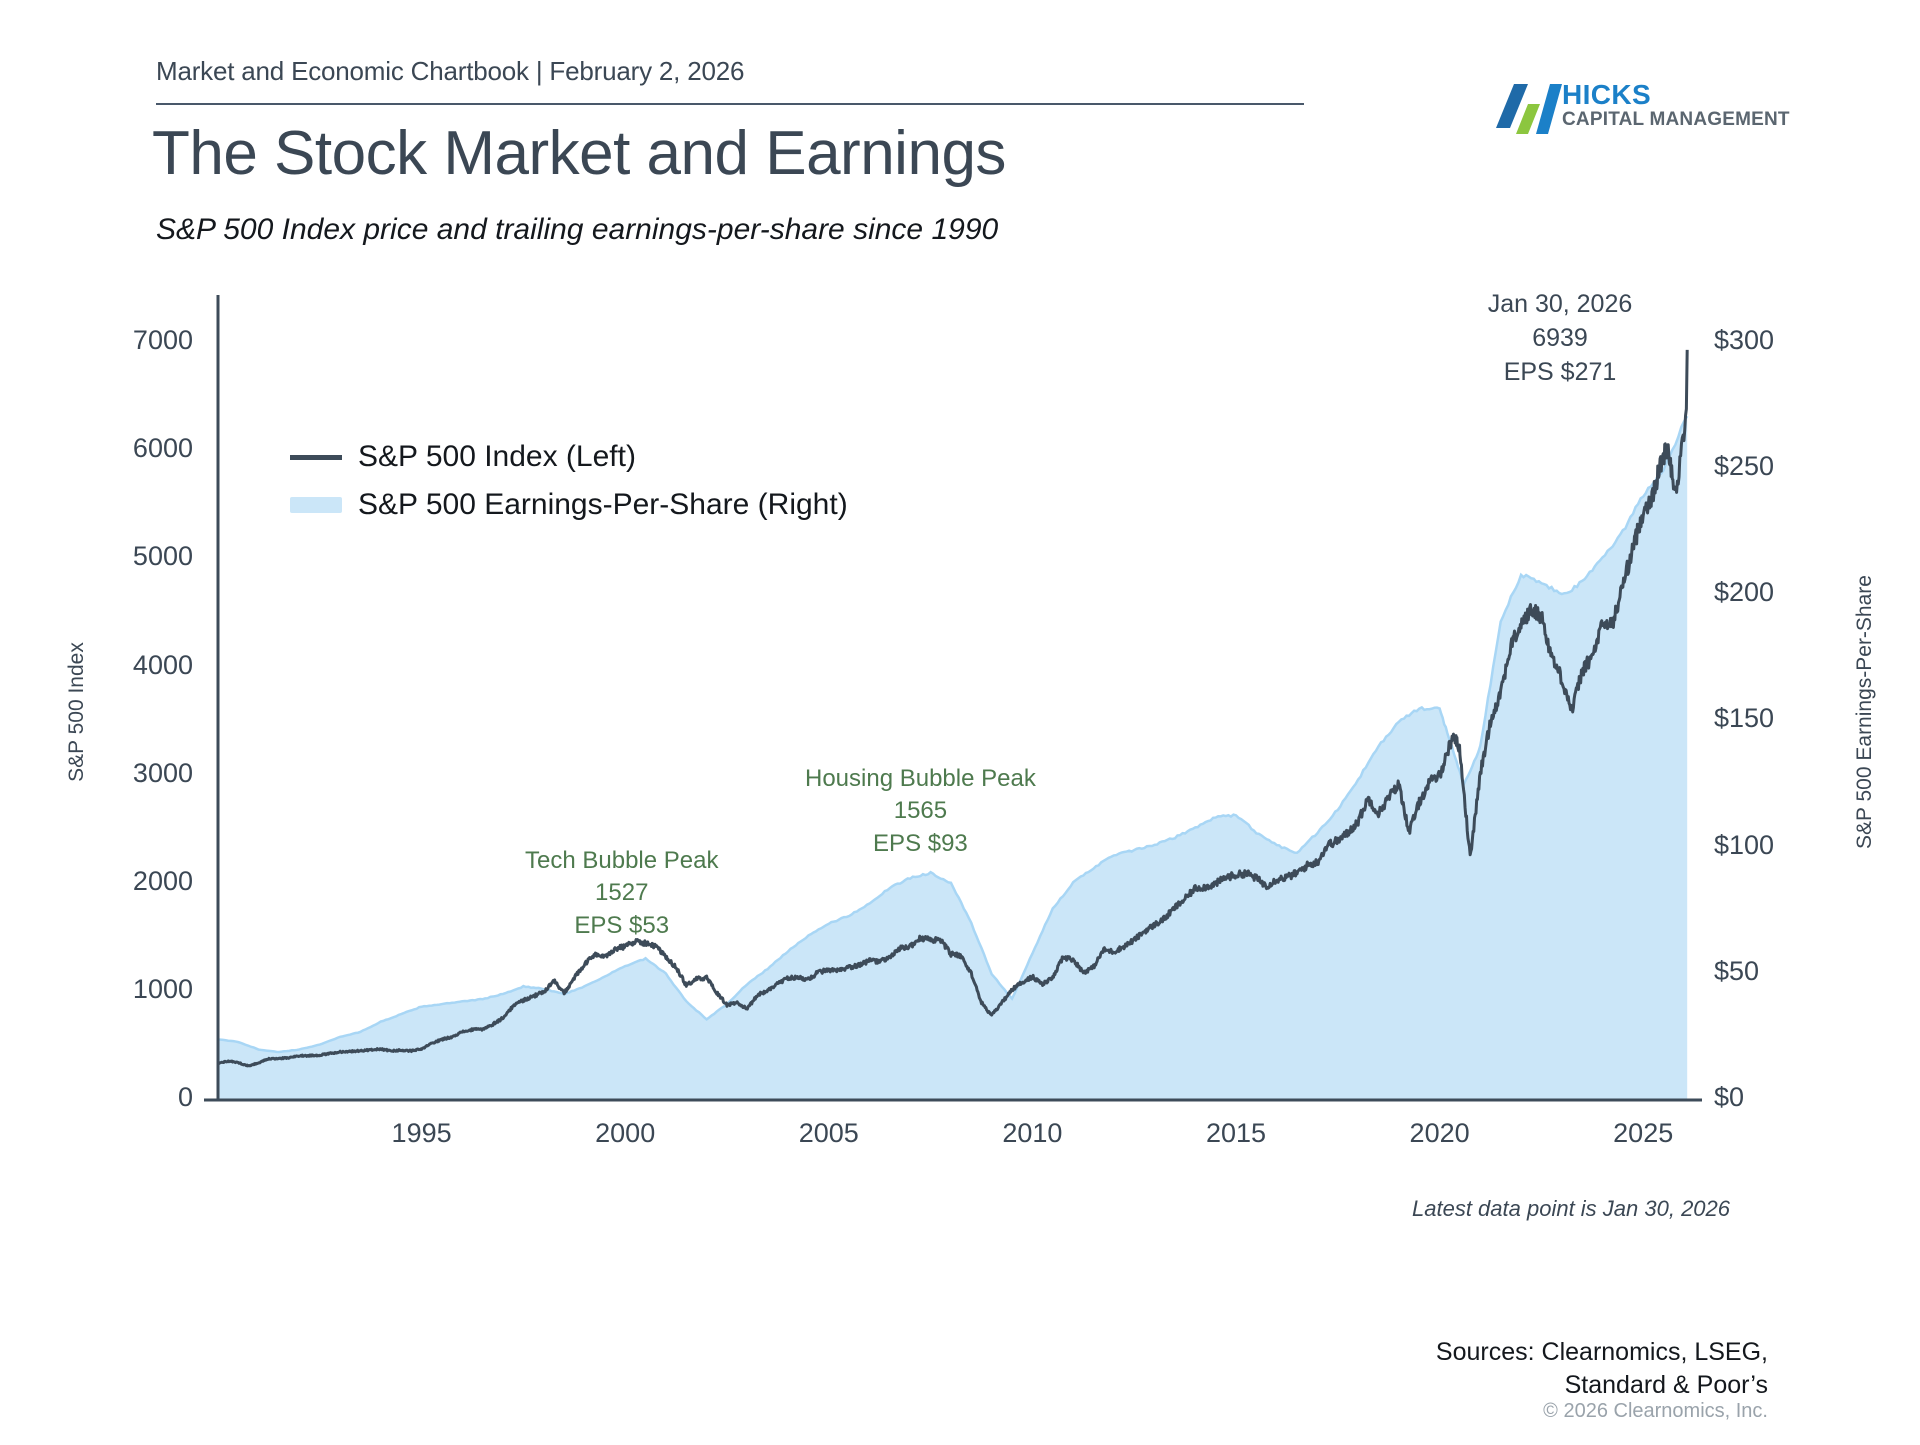  I want to click on annotation-tech-bubble-peak: Tech Bubble Peak 1527 EPS $53, so click(621, 893).